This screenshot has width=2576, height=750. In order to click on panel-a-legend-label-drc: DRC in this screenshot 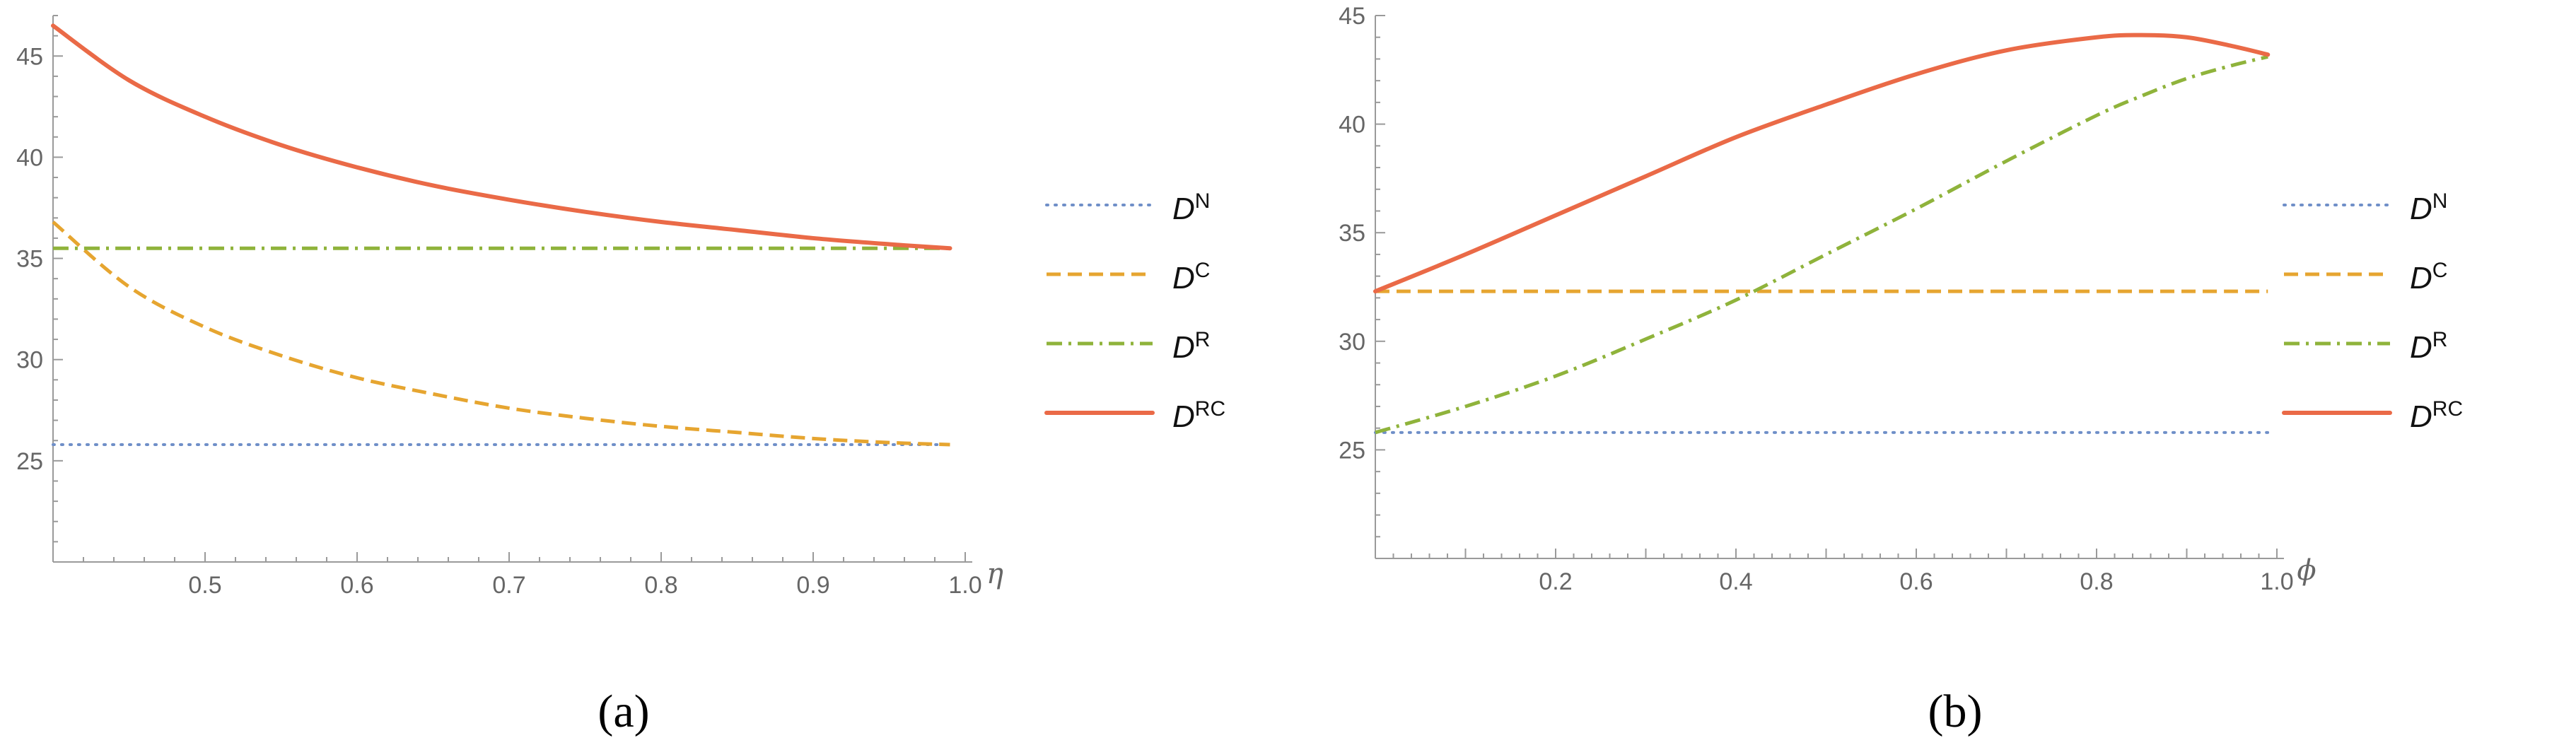, I will do `click(1198, 415)`.